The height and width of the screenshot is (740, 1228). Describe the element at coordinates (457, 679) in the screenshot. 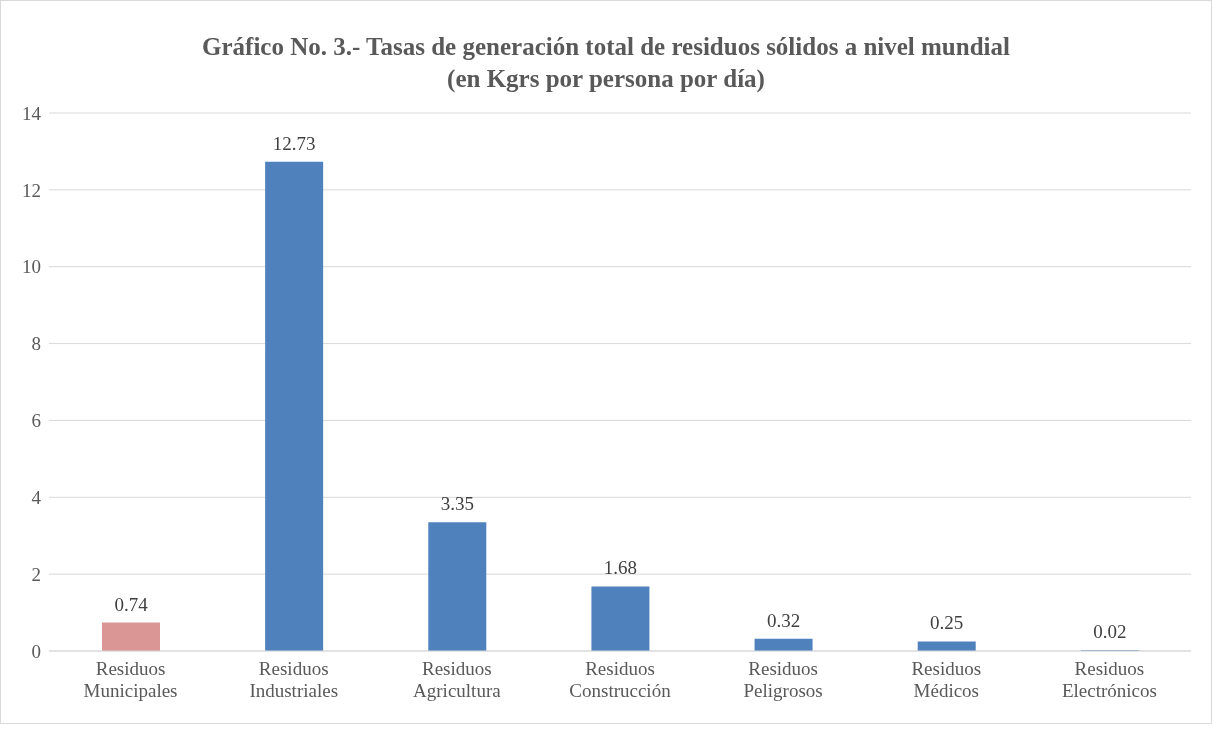

I see `x-tick-label: Residuos Agricultura` at that location.